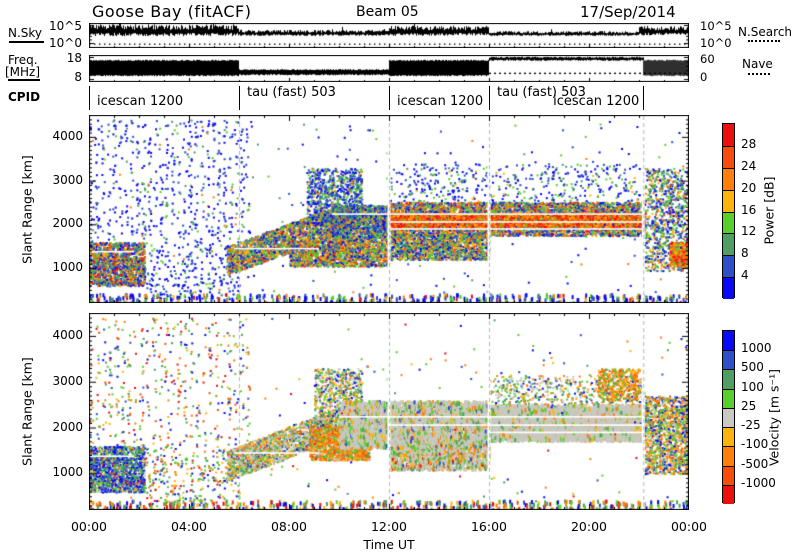 Image resolution: width=800 pixels, height=554 pixels. What do you see at coordinates (589, 526) in the screenshot?
I see `time-tick-label: 20:00` at bounding box center [589, 526].